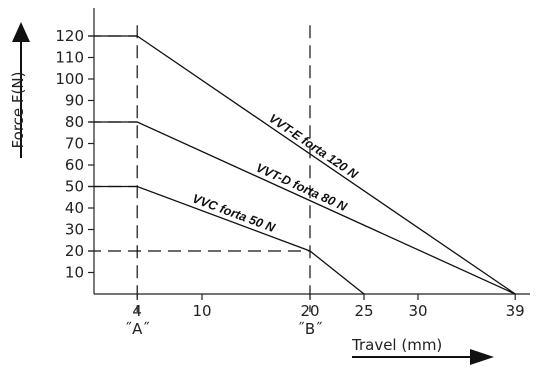  What do you see at coordinates (69, 58) in the screenshot?
I see `y-tick-label-110: 110` at bounding box center [69, 58].